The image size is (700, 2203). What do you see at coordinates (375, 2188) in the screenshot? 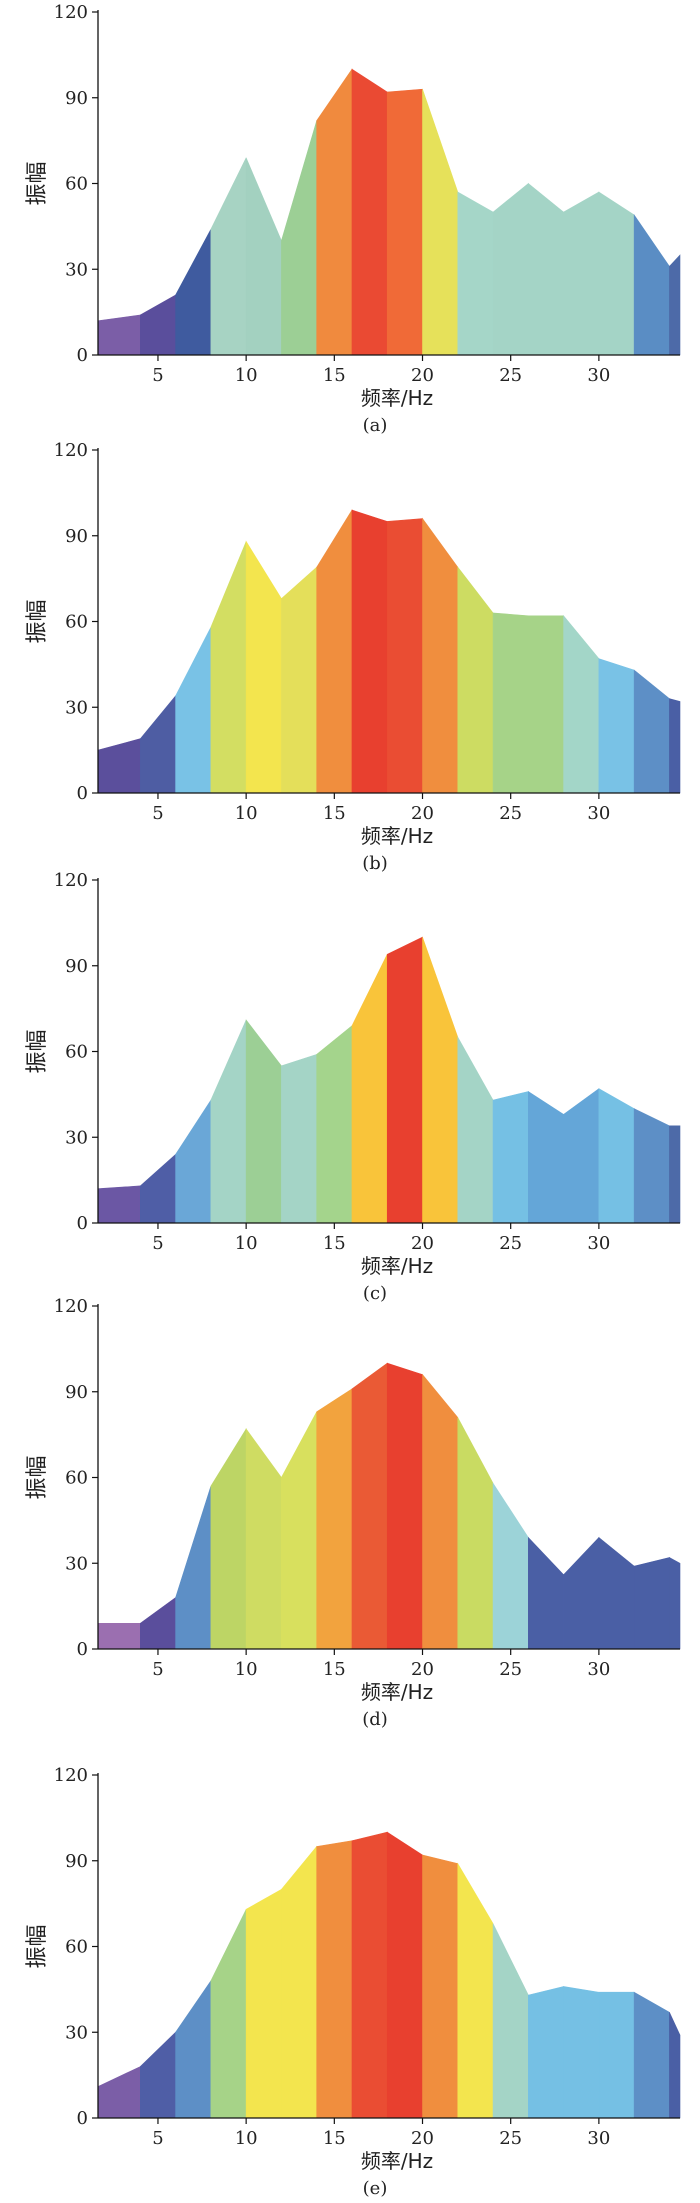
I see `panel-caption: (e)` at bounding box center [375, 2188].